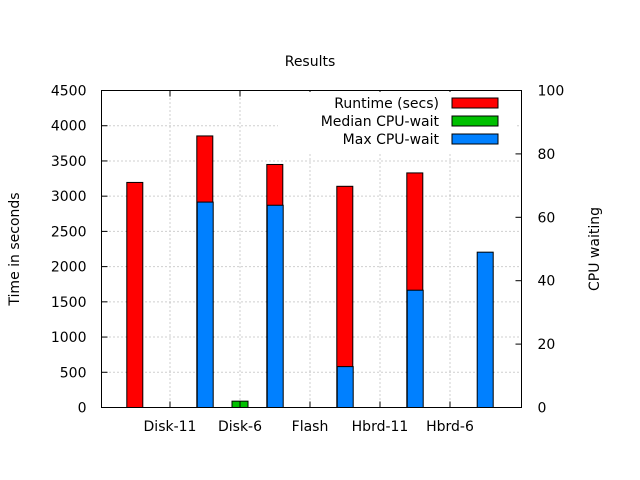  What do you see at coordinates (380, 122) in the screenshot?
I see `legend-label: Median CPU-wait` at bounding box center [380, 122].